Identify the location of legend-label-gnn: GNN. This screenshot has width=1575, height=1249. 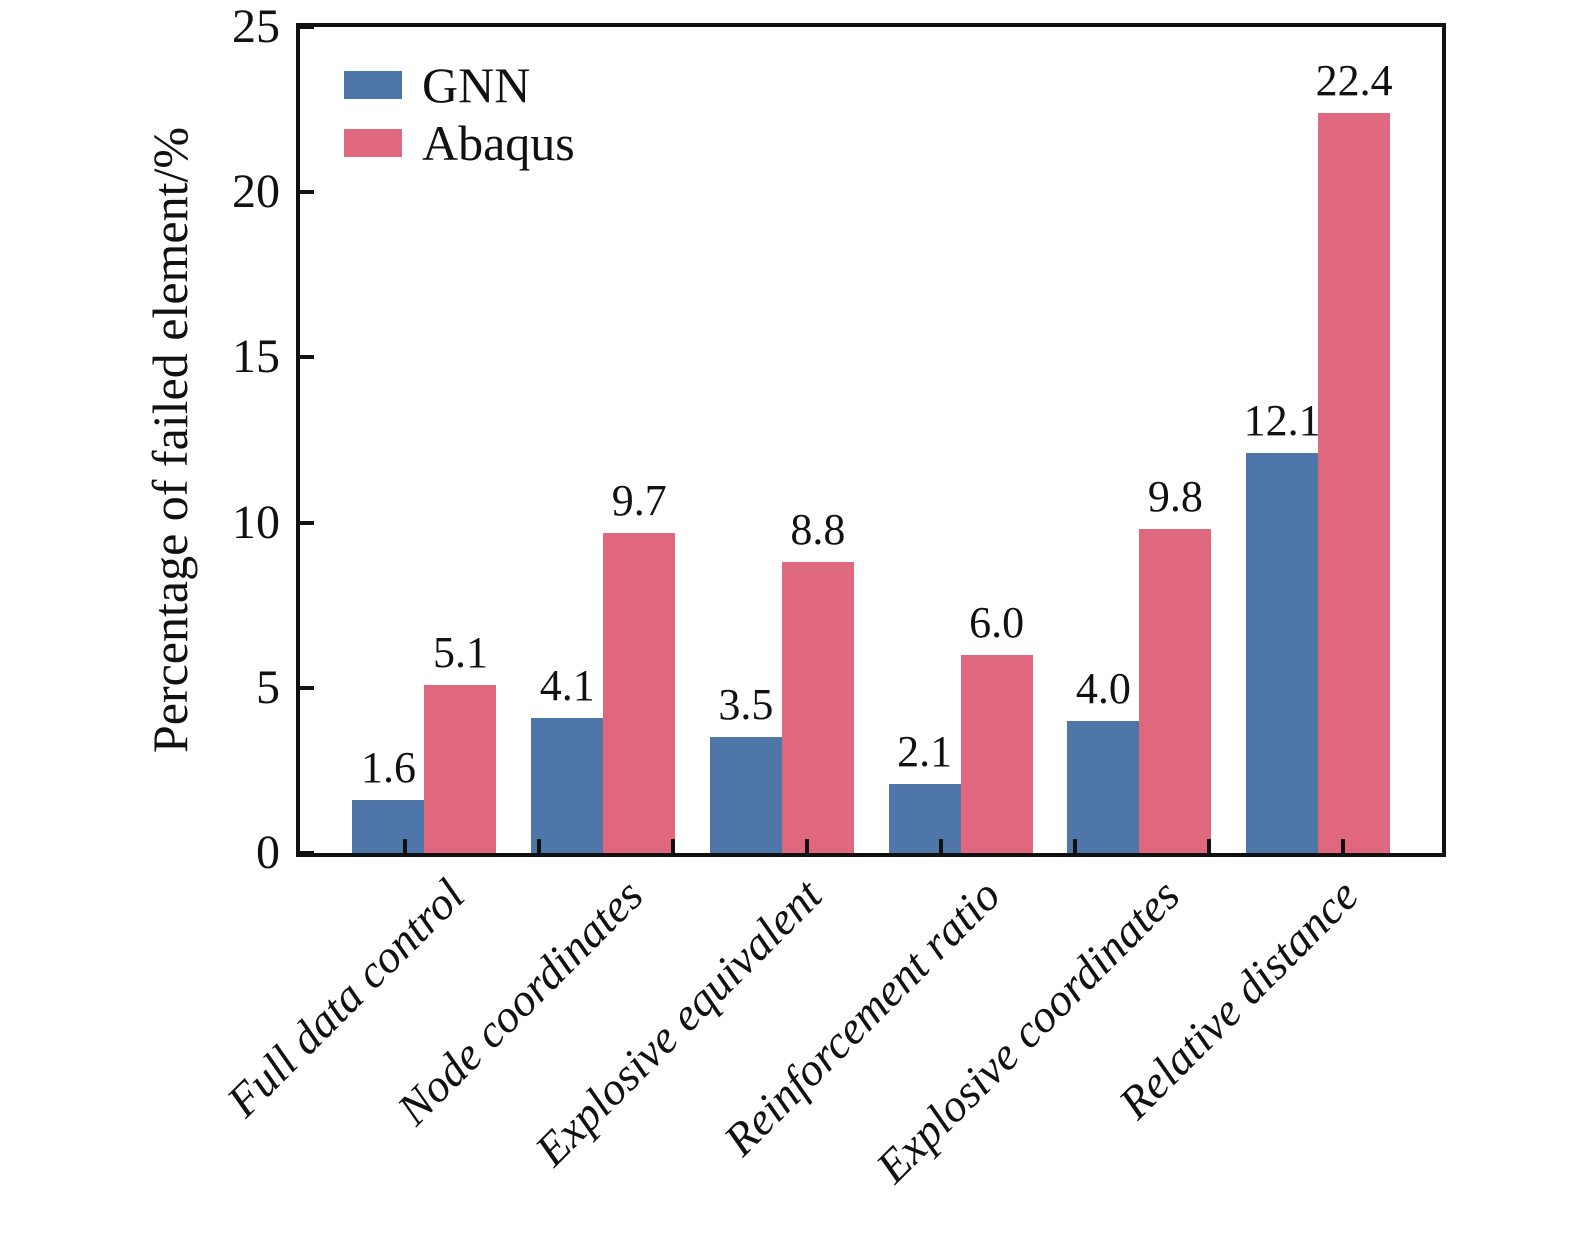
(476, 85).